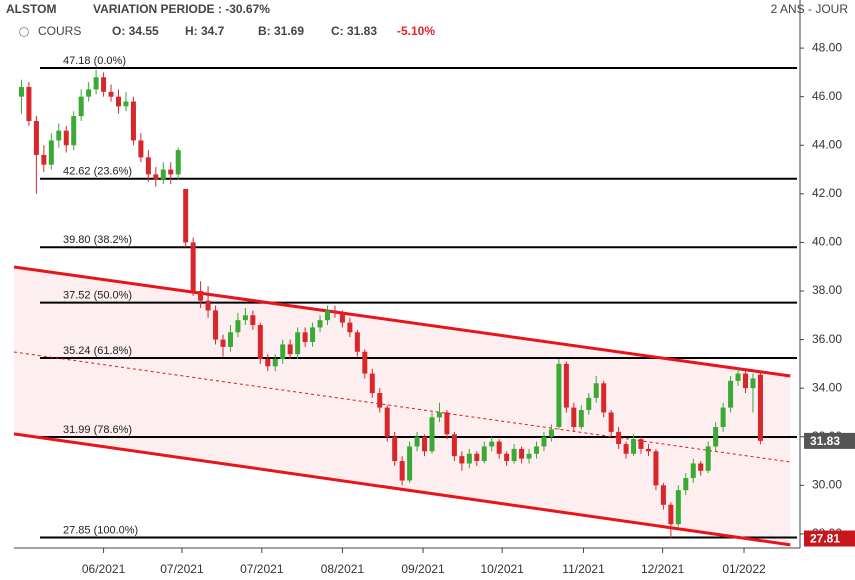  Describe the element at coordinates (343, 569) in the screenshot. I see `x-tick-label: 08/2021` at that location.